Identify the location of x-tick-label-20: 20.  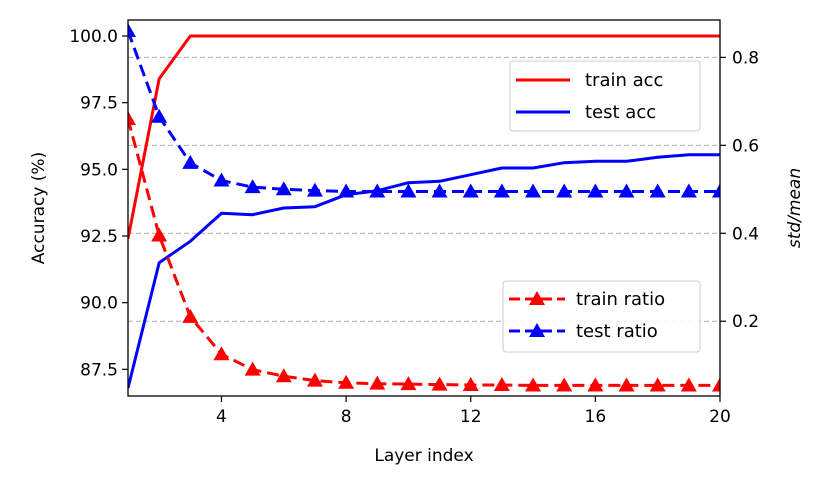
(720, 417).